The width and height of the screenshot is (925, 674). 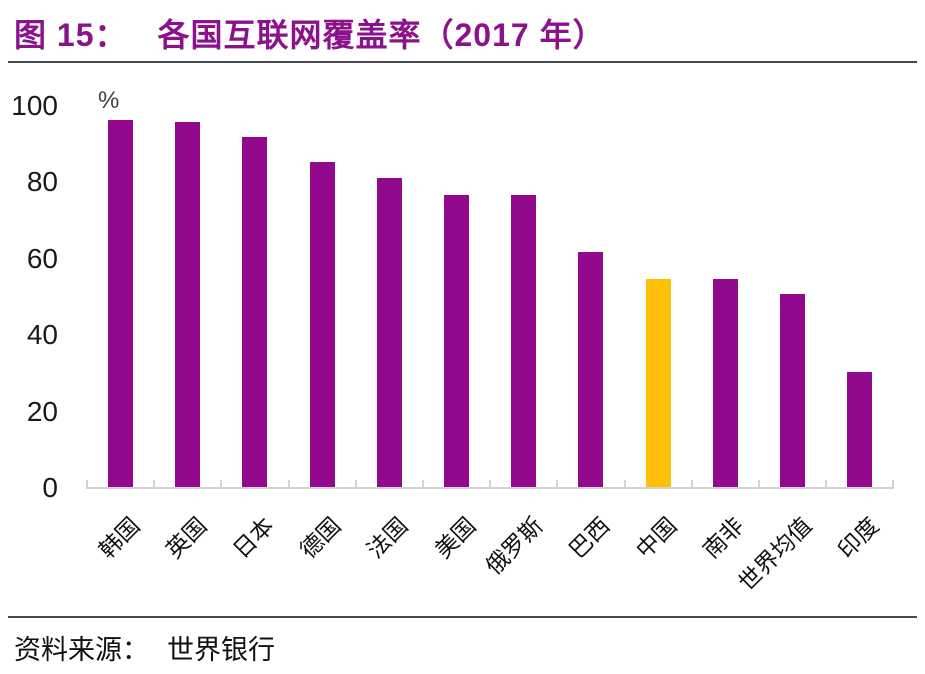 What do you see at coordinates (858, 538) in the screenshot?
I see `x-category-label-印度: 印度` at bounding box center [858, 538].